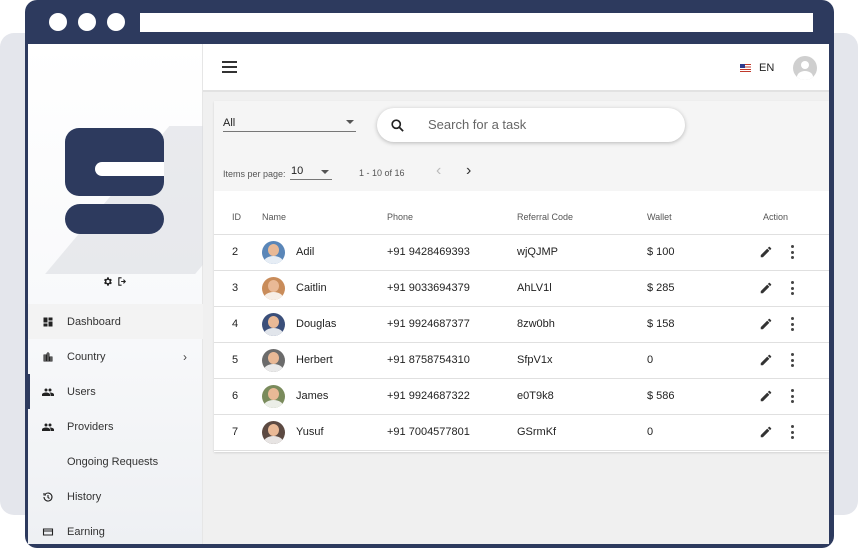  I want to click on chevron-right-icon: ›, so click(185, 357).